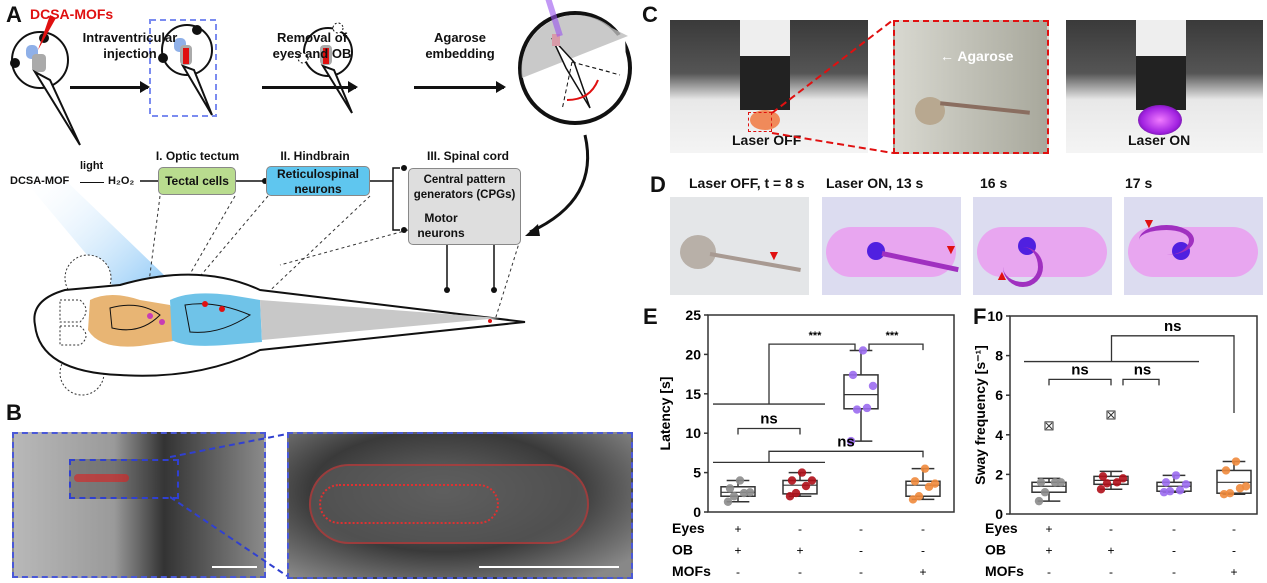  What do you see at coordinates (1049, 426) in the screenshot?
I see `outlier-cross` at bounding box center [1049, 426].